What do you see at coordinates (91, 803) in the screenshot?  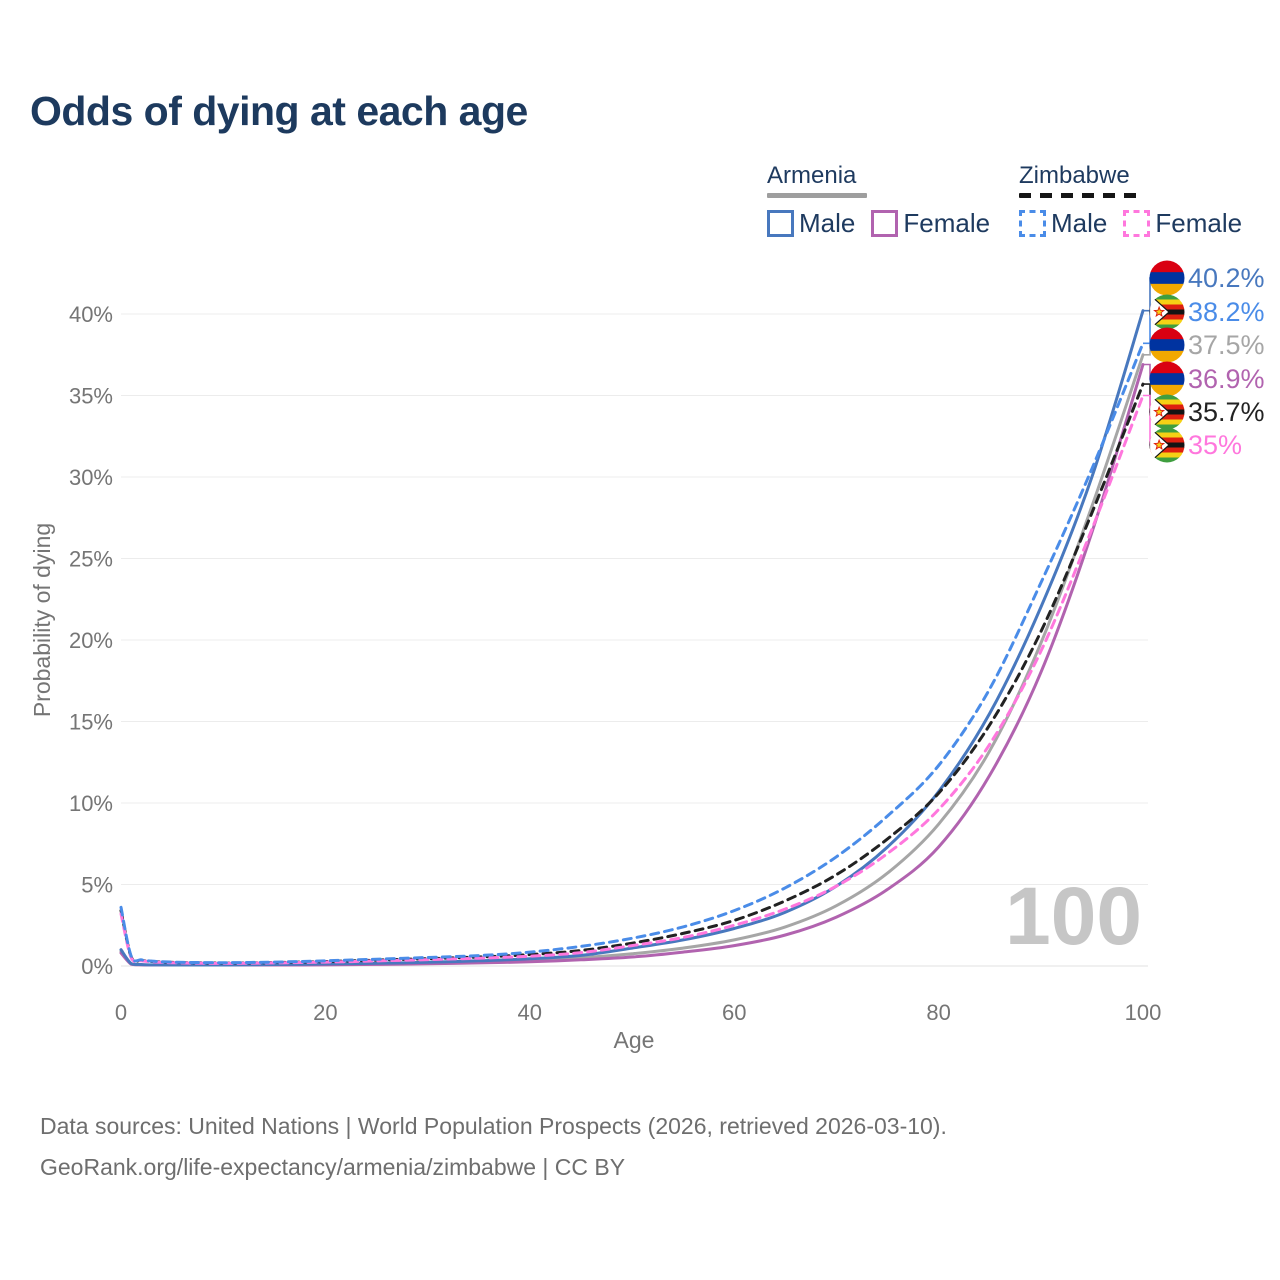 I see `y-tick-label: 10%` at bounding box center [91, 803].